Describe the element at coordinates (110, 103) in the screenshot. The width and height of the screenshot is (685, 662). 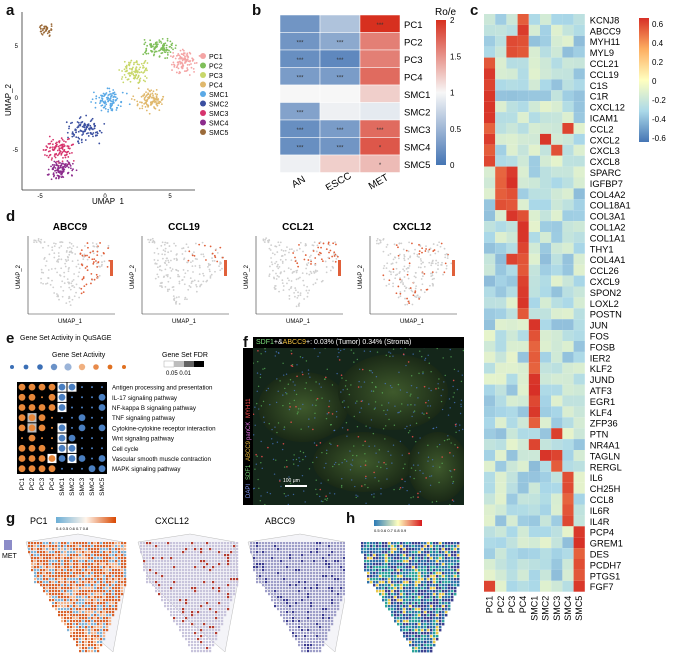
I see `umap-point-smc1` at that location.